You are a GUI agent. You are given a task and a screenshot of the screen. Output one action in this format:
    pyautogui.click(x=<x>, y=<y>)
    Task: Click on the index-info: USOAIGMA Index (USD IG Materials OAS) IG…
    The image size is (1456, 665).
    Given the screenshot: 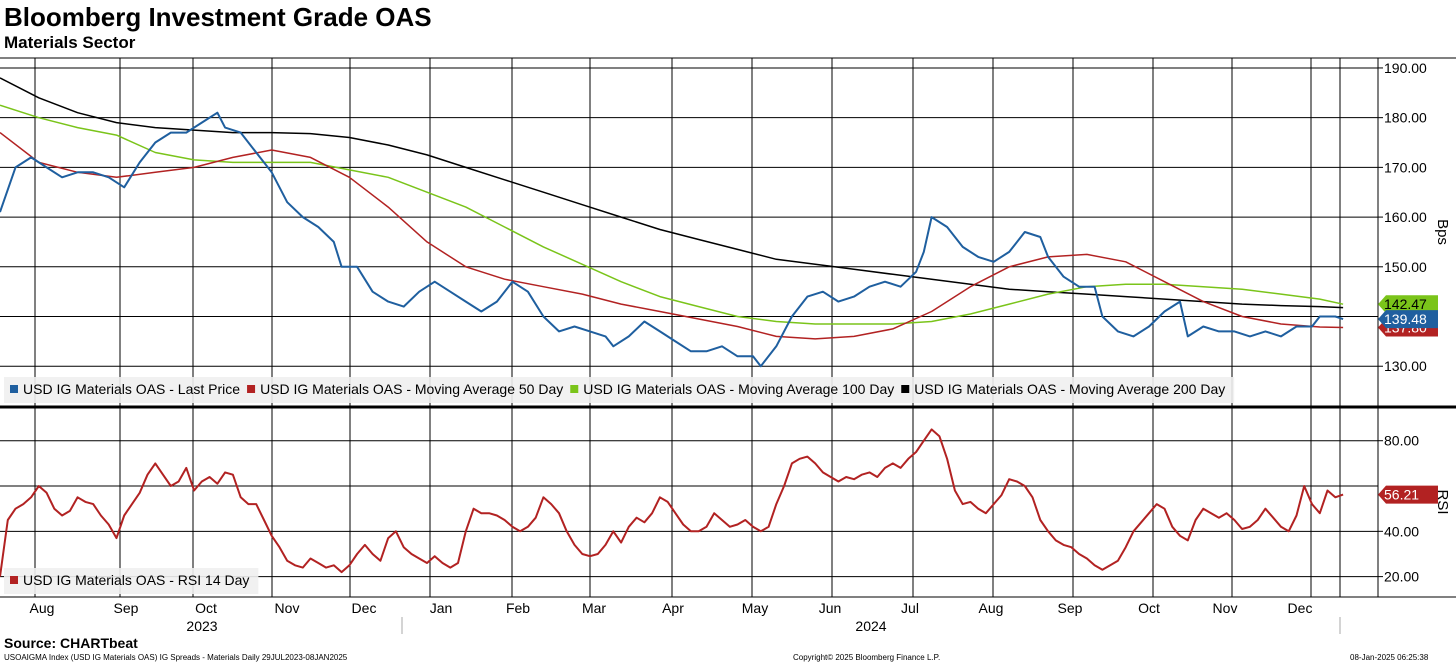 What is the action you would take?
    pyautogui.click(x=176, y=657)
    